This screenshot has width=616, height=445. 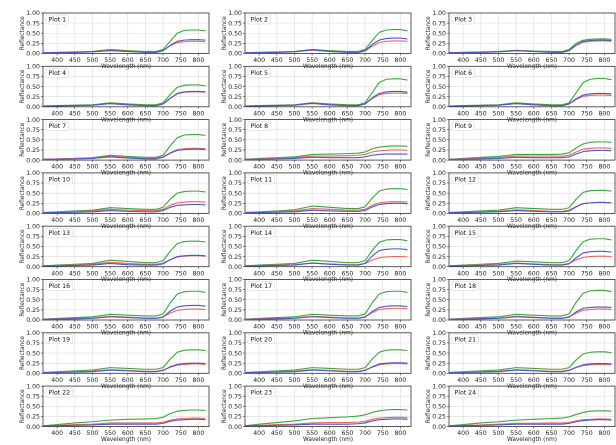 What do you see at coordinates (466, 286) in the screenshot?
I see `subplot-title: Plot 18` at bounding box center [466, 286].